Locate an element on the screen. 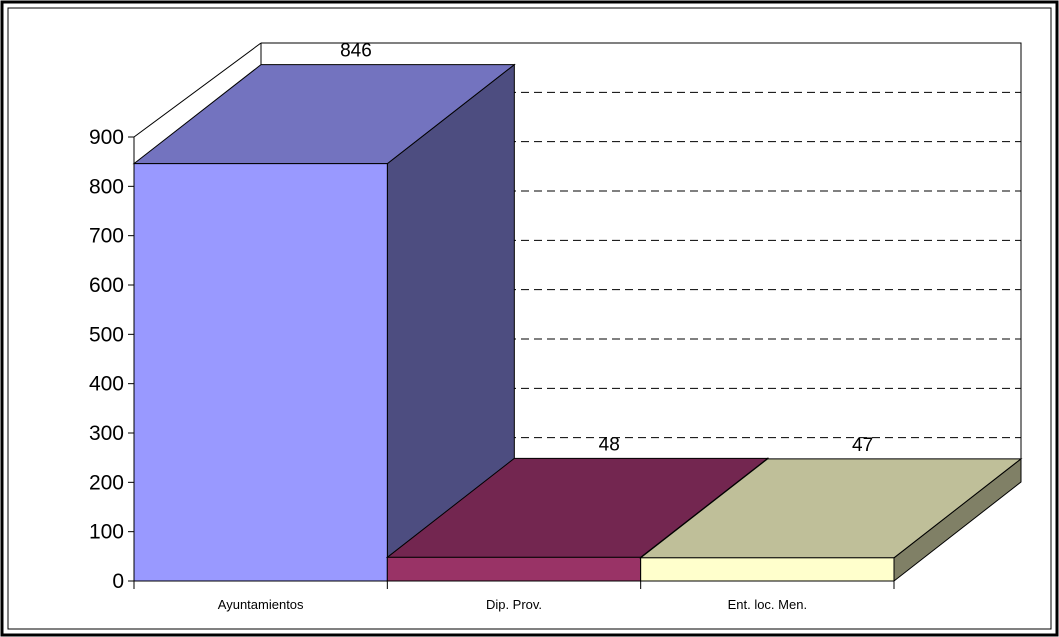 The image size is (1059, 637). x-tick-label-ent-loc-men-: Ent. loc. Men. is located at coordinates (767, 604).